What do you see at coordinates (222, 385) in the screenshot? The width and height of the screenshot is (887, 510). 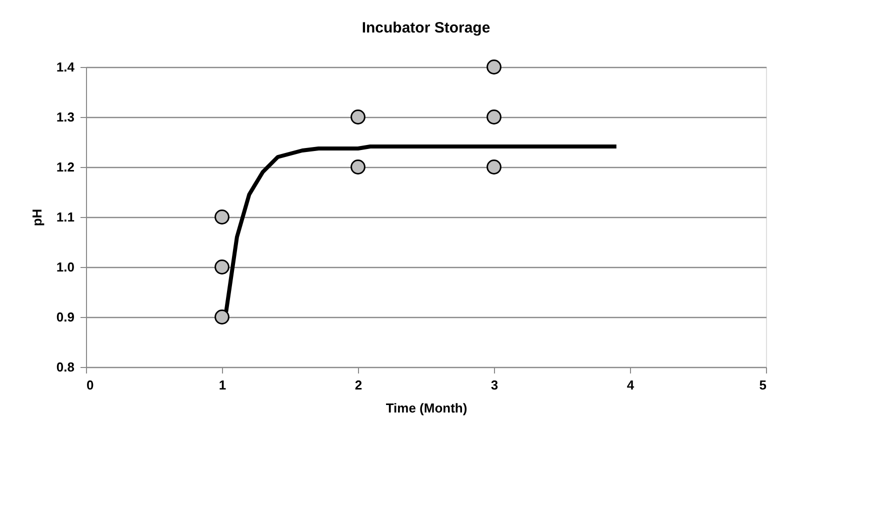 I see `x-tick-label: 1` at bounding box center [222, 385].